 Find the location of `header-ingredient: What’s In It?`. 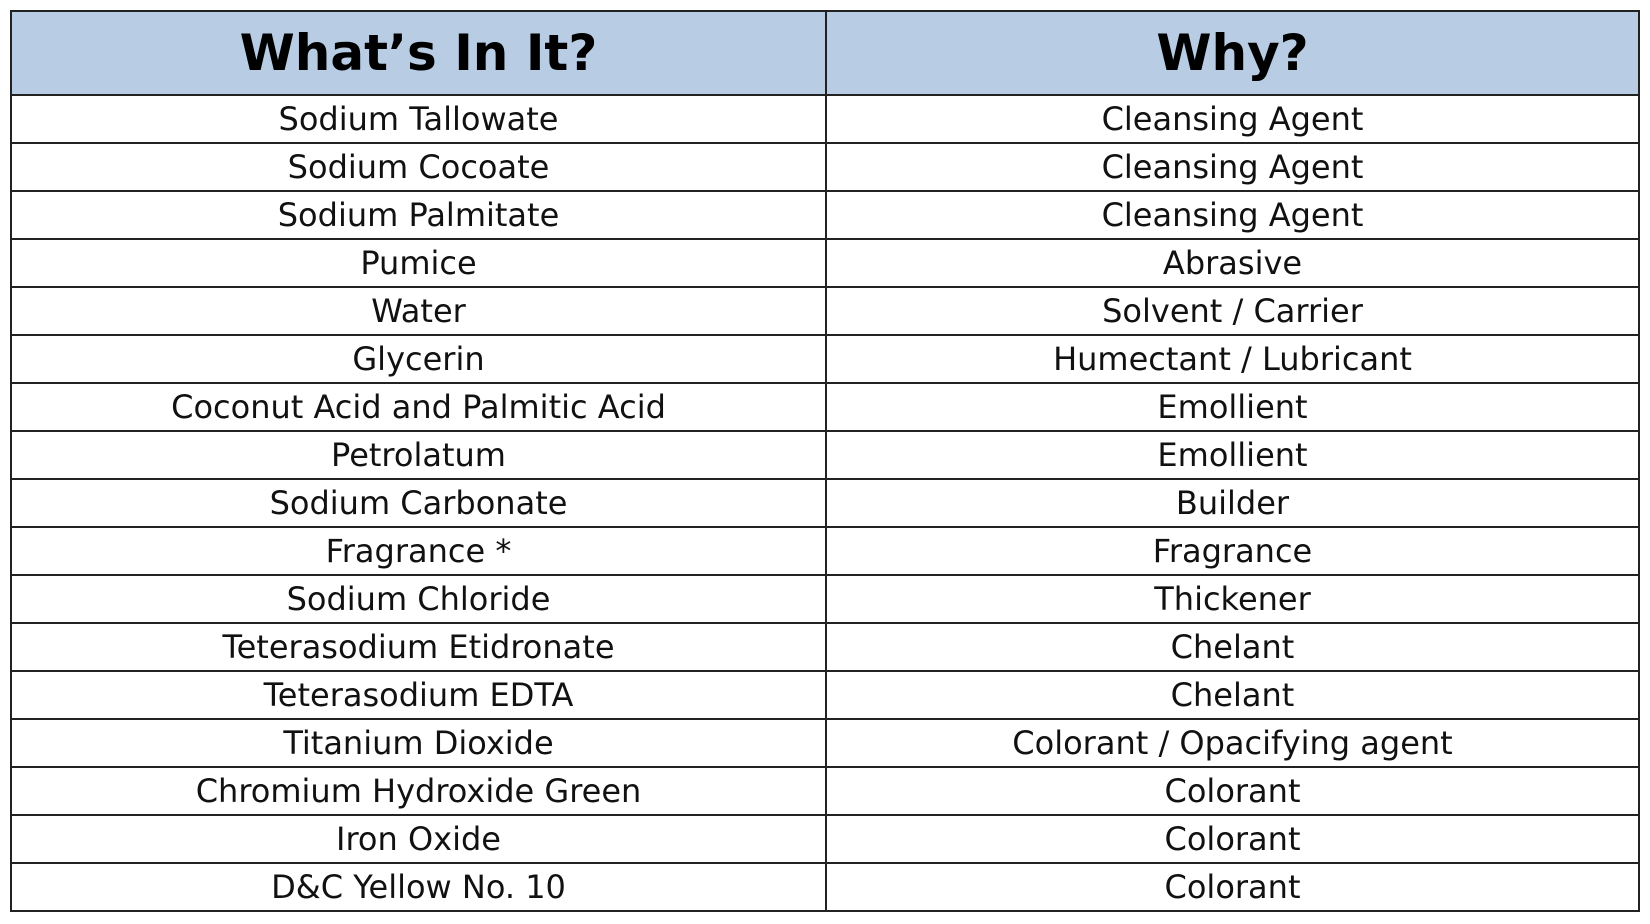

header-ingredient: What’s In It? is located at coordinates (418, 53).